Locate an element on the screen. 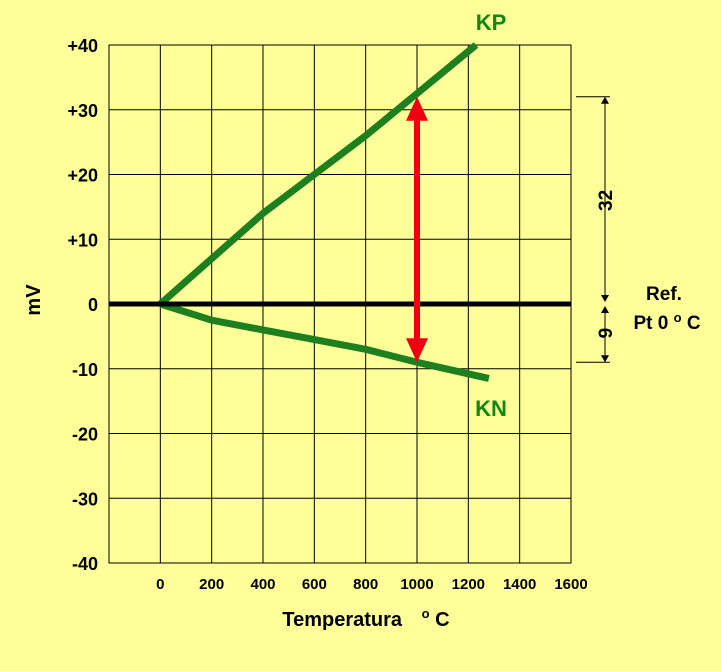 The image size is (721, 671). y-tick-label: +20 is located at coordinates (82, 176).